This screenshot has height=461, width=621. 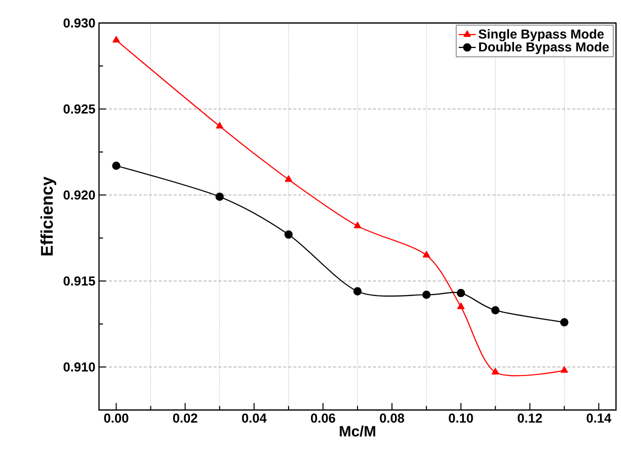 I want to click on y-axis-title: Efficiency, so click(x=48, y=216).